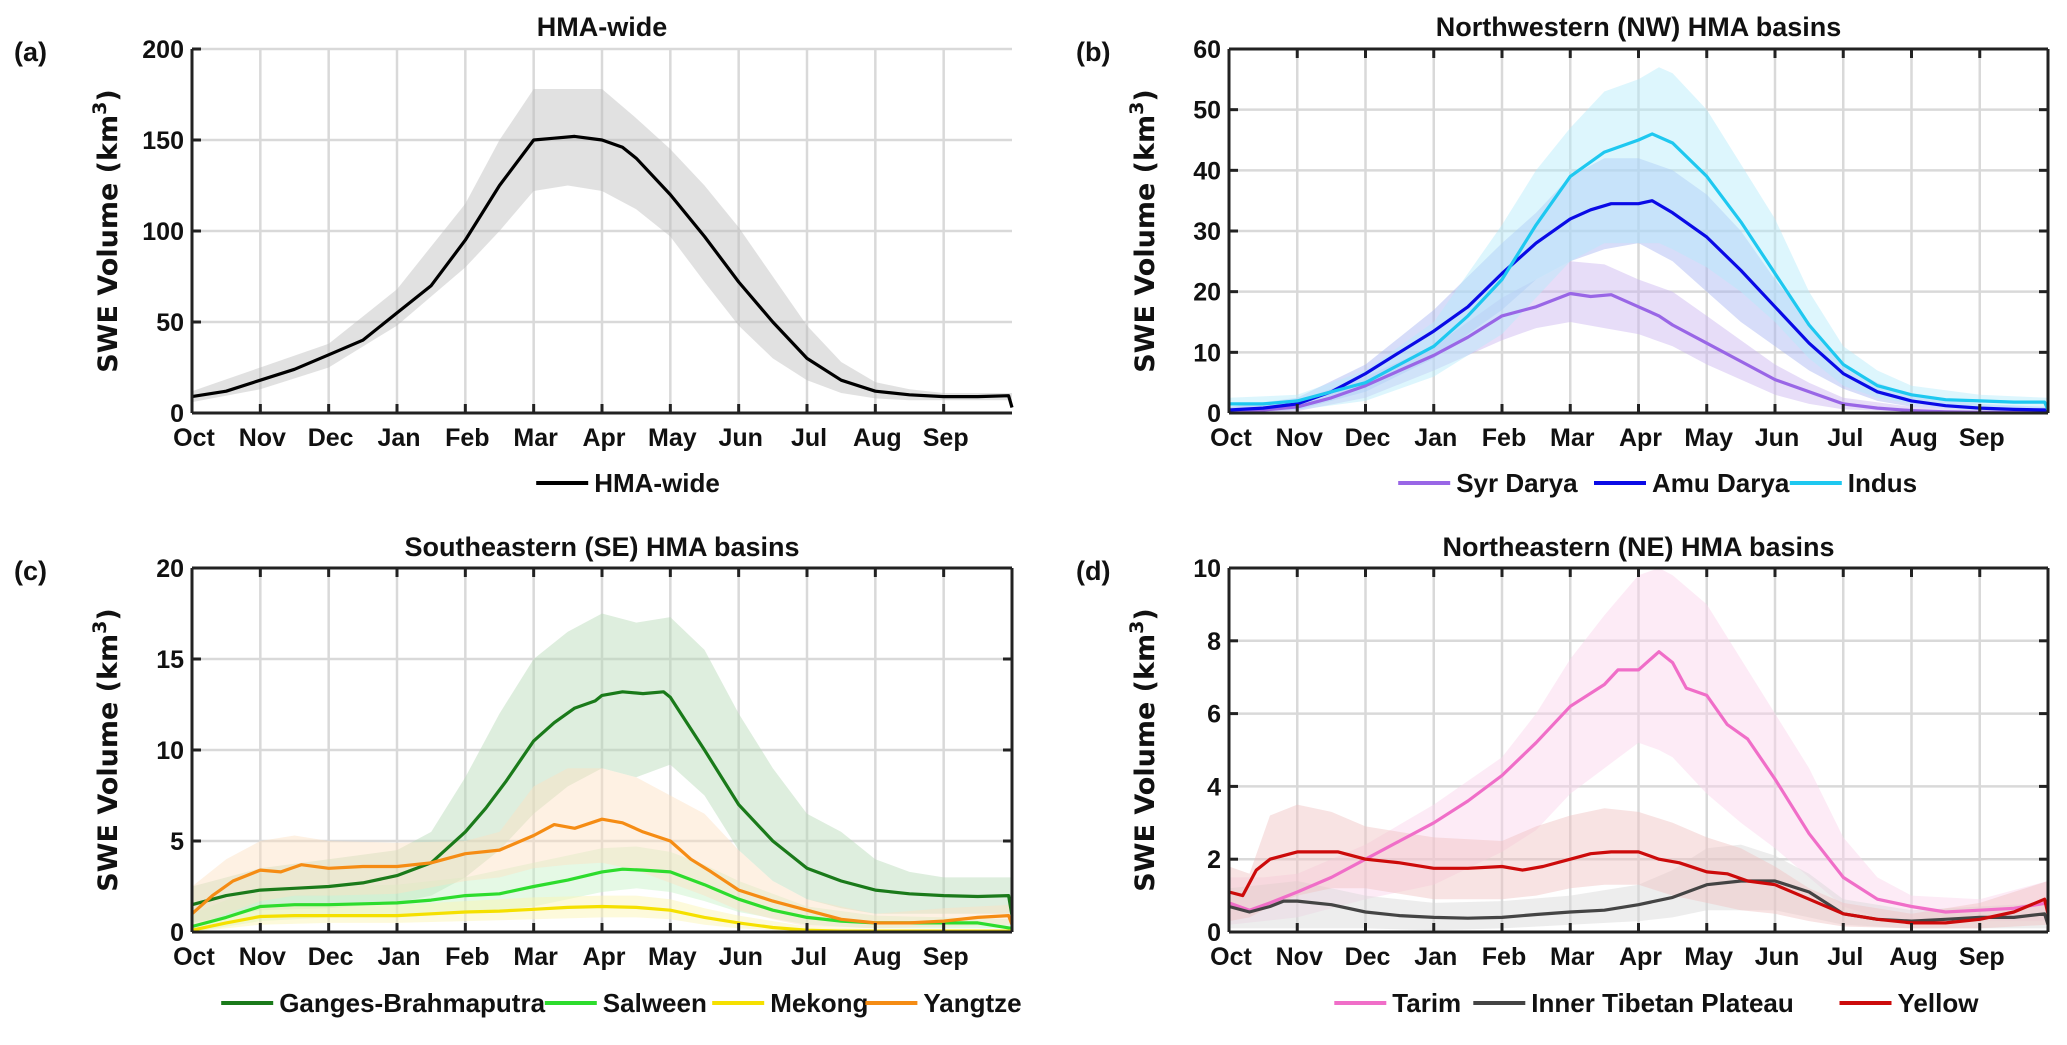 This screenshot has height=1045, width=2067. I want to click on y-tick-label: 15, so click(170, 660).